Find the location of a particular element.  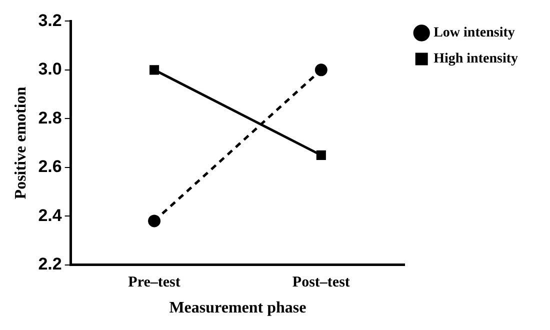

legend-label: High intensity is located at coordinates (476, 59).